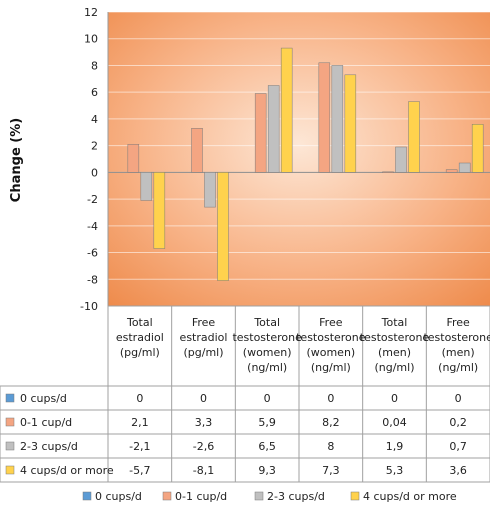 The width and height of the screenshot is (490, 517). Describe the element at coordinates (204, 337) in the screenshot. I see `category-label: Free estradiol (pg/ml)` at that location.